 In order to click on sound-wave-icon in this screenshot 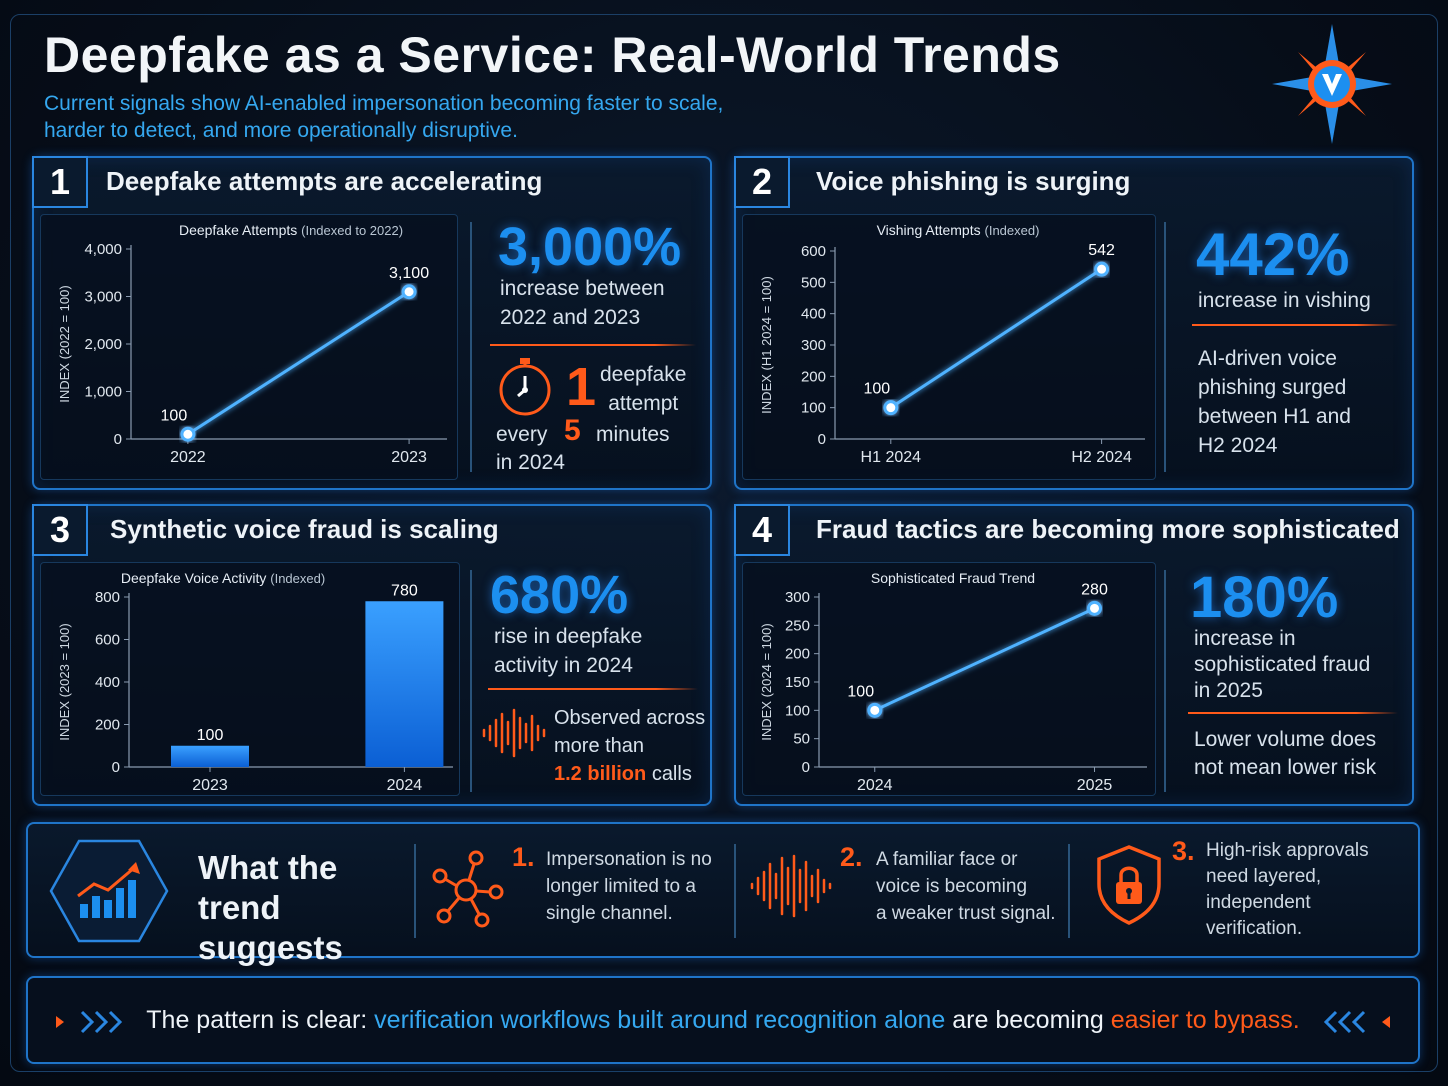, I will do `click(514, 733)`.